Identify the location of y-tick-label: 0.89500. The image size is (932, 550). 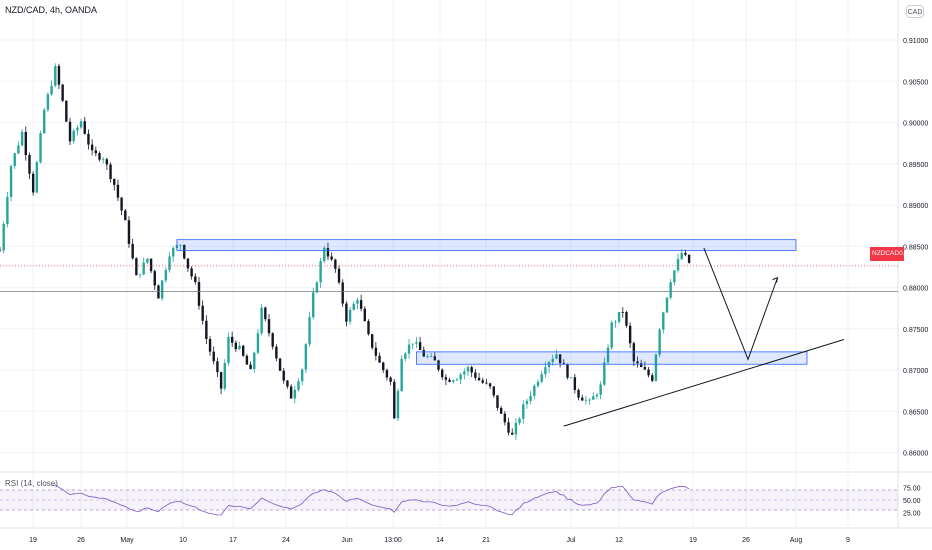
(915, 165).